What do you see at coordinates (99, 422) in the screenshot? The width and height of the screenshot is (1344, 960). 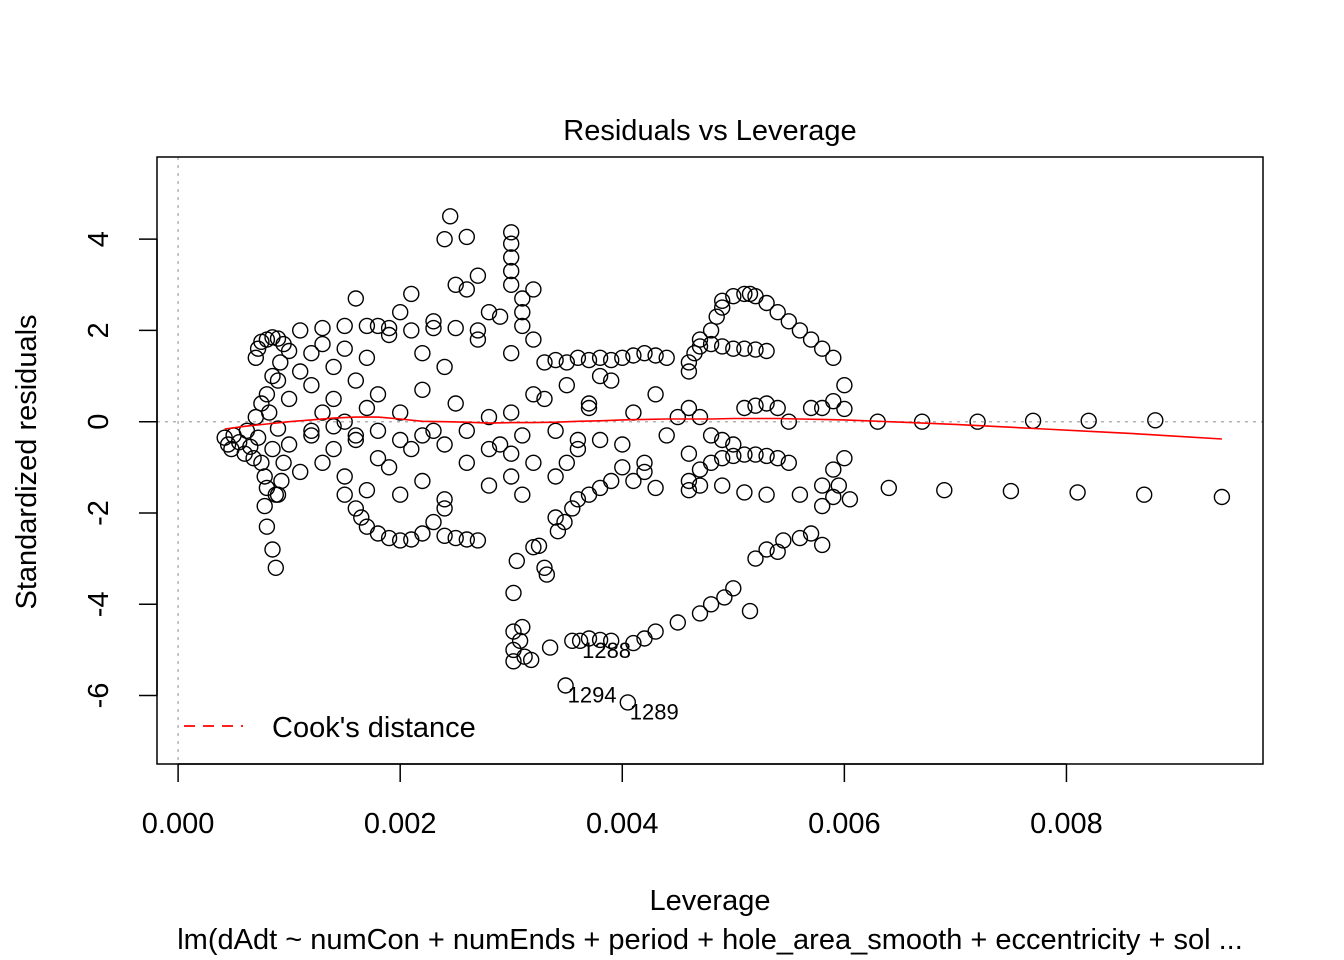 I see `y-tick-label: 0` at bounding box center [99, 422].